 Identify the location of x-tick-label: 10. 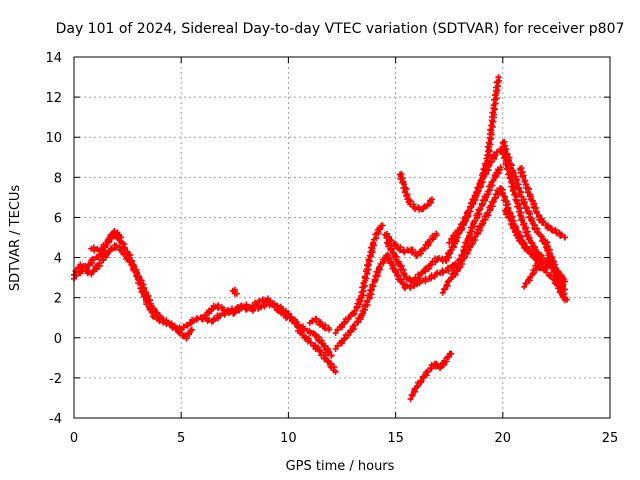
(288, 438).